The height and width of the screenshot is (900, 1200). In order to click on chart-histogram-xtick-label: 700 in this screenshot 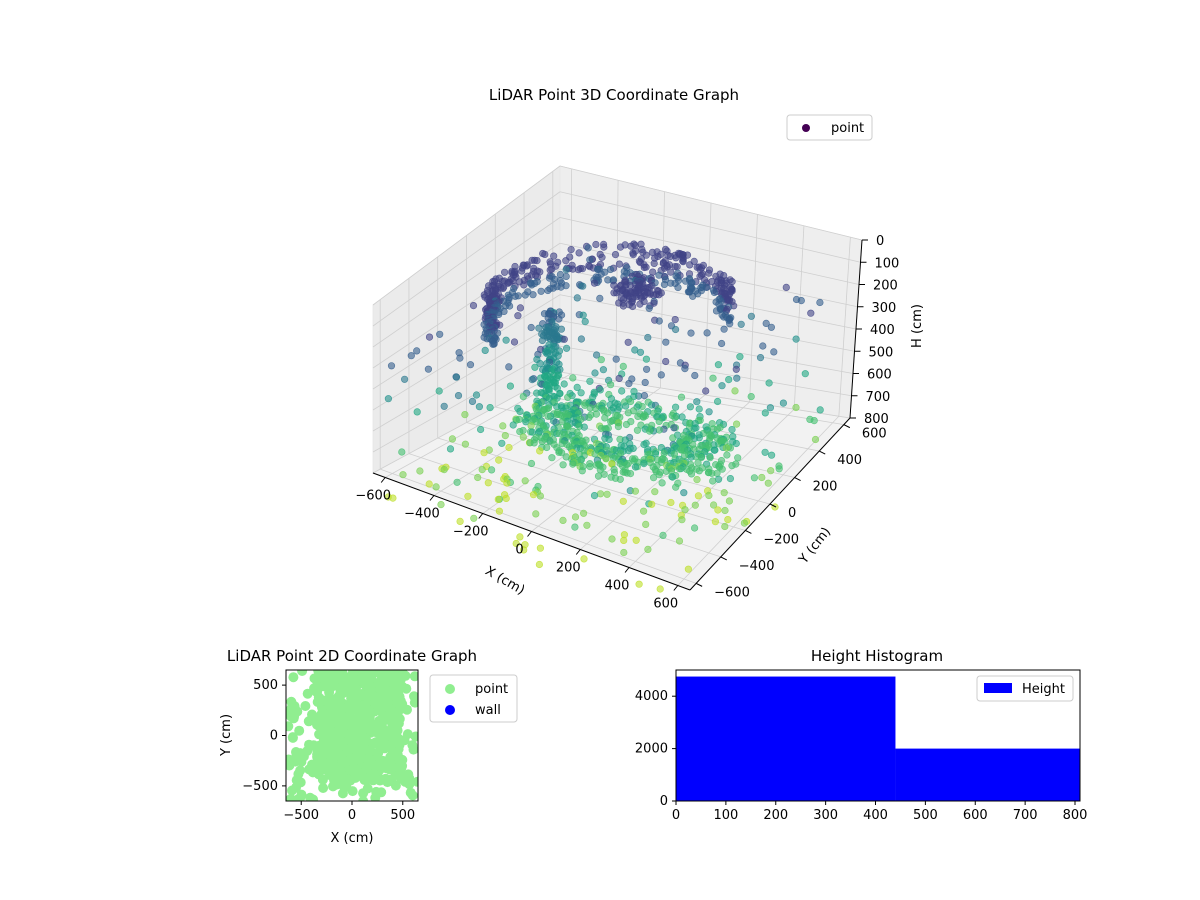, I will do `click(1025, 815)`.